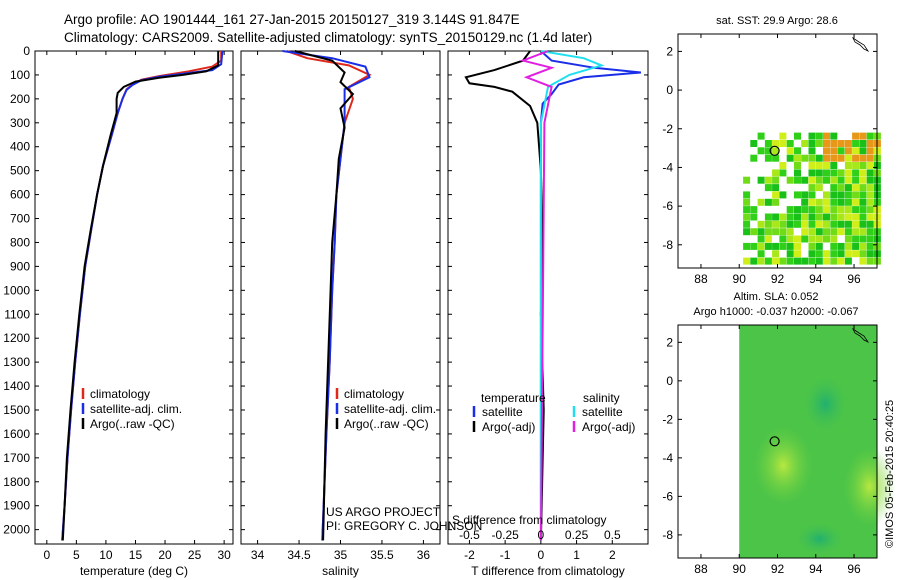 This screenshot has height=580, width=900. Describe the element at coordinates (340, 571) in the screenshot. I see `salinity-x-axis-label: salinity` at that location.